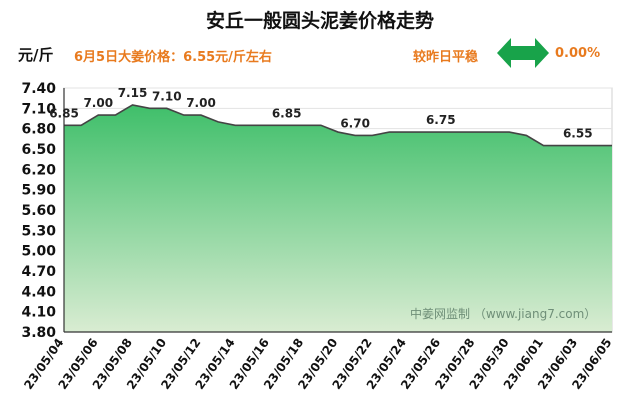 Image resolution: width=640 pixels, height=410 pixels. I want to click on y-tick-label: 5.30, so click(38, 231).